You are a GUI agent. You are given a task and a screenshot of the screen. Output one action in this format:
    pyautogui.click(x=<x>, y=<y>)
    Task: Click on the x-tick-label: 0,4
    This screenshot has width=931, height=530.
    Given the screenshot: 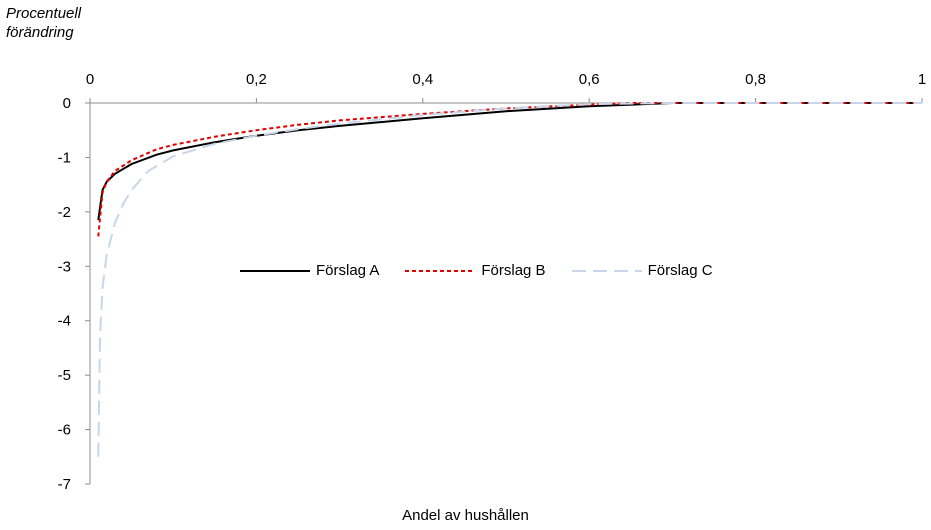 What is the action you would take?
    pyautogui.click(x=422, y=79)
    